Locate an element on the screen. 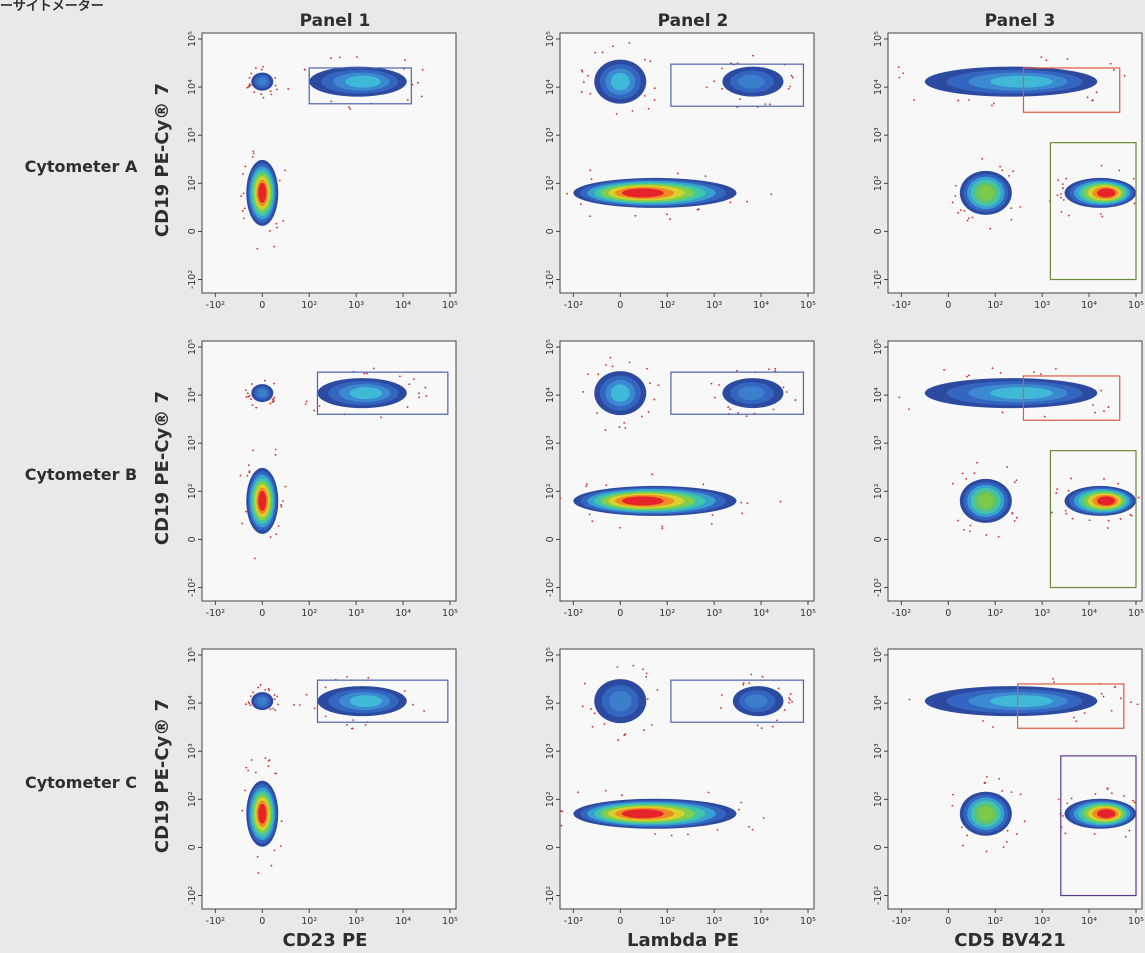 This screenshot has width=1145, height=953. x-axis-title-panel-3: CD5 BV421 is located at coordinates (1009, 940).